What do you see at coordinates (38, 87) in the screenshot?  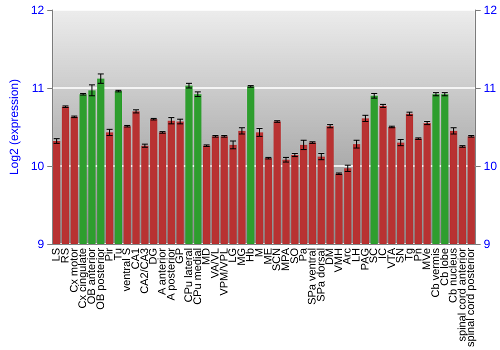 I see `y-tick-label: 11` at bounding box center [38, 87].